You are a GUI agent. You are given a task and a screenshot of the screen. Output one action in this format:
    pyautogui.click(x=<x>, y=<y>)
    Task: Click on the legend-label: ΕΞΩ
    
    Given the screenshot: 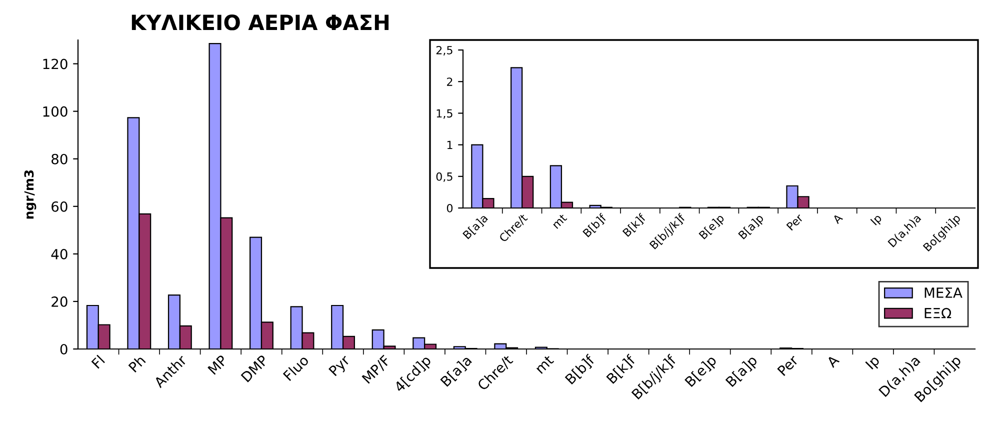 What is the action you would take?
    pyautogui.click(x=938, y=313)
    